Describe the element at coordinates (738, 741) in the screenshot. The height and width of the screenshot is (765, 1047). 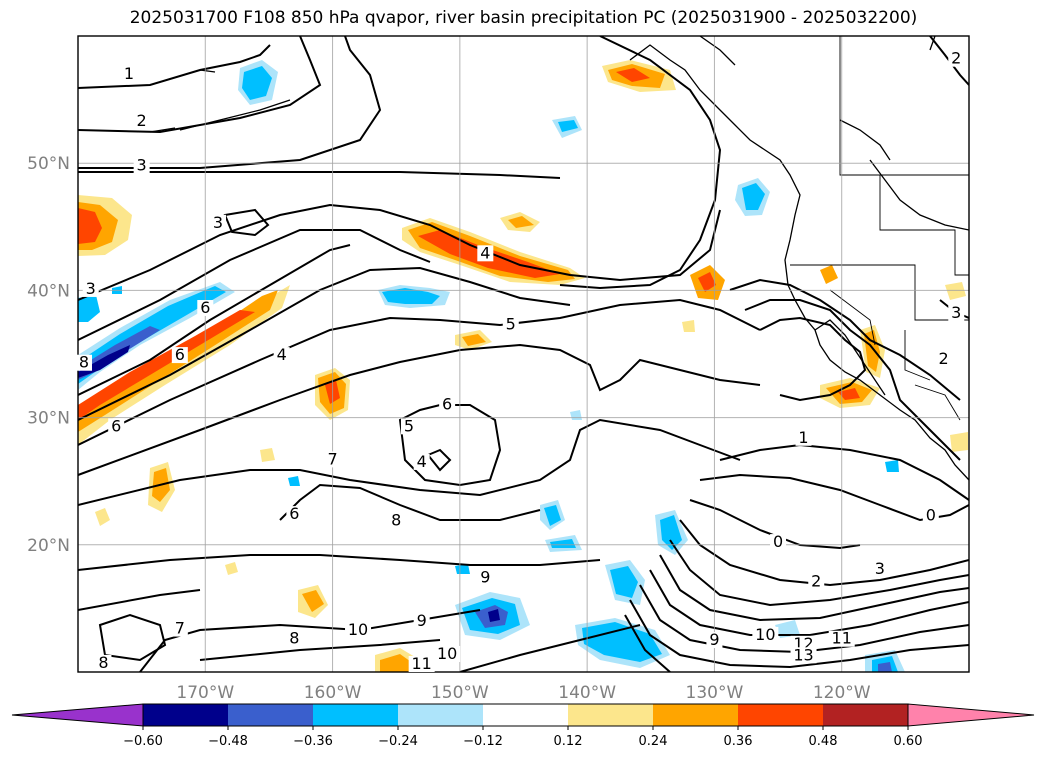
I see `colorbar-tick-label: 0.36` at that location.